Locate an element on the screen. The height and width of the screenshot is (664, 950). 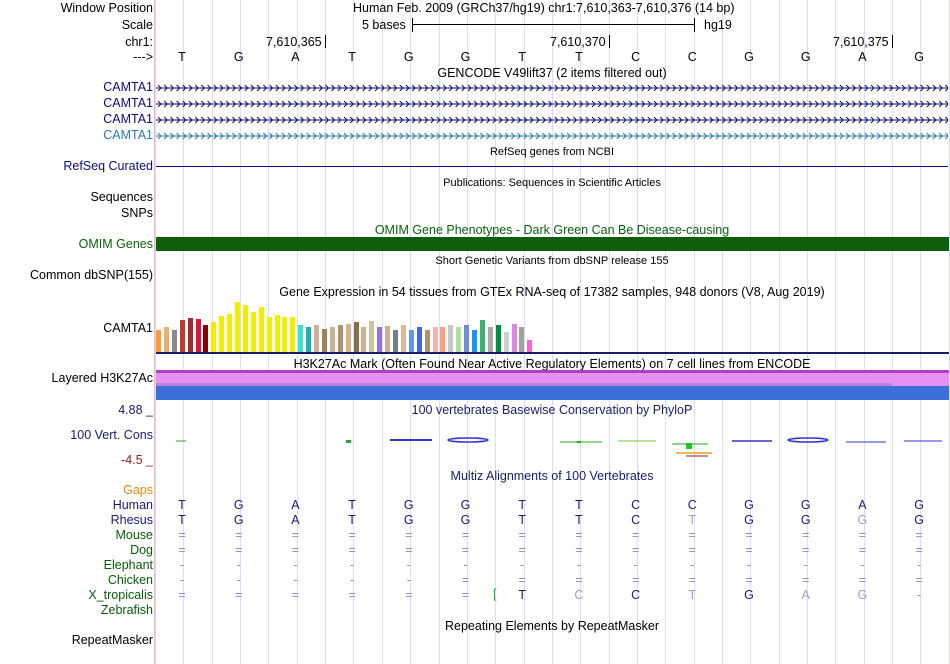
camta1-label-4: CAMTA1 is located at coordinates (128, 135).